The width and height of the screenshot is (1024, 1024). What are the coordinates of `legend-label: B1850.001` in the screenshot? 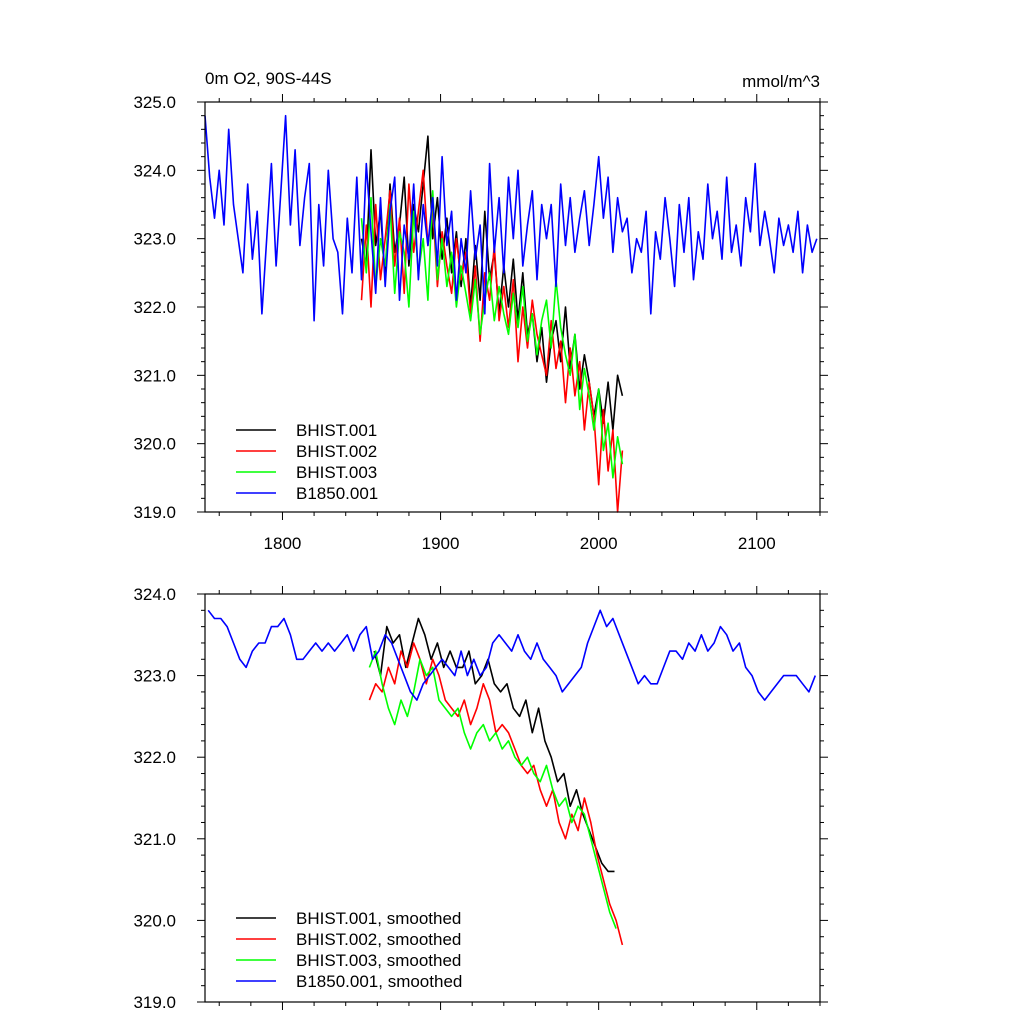 It's located at (337, 493).